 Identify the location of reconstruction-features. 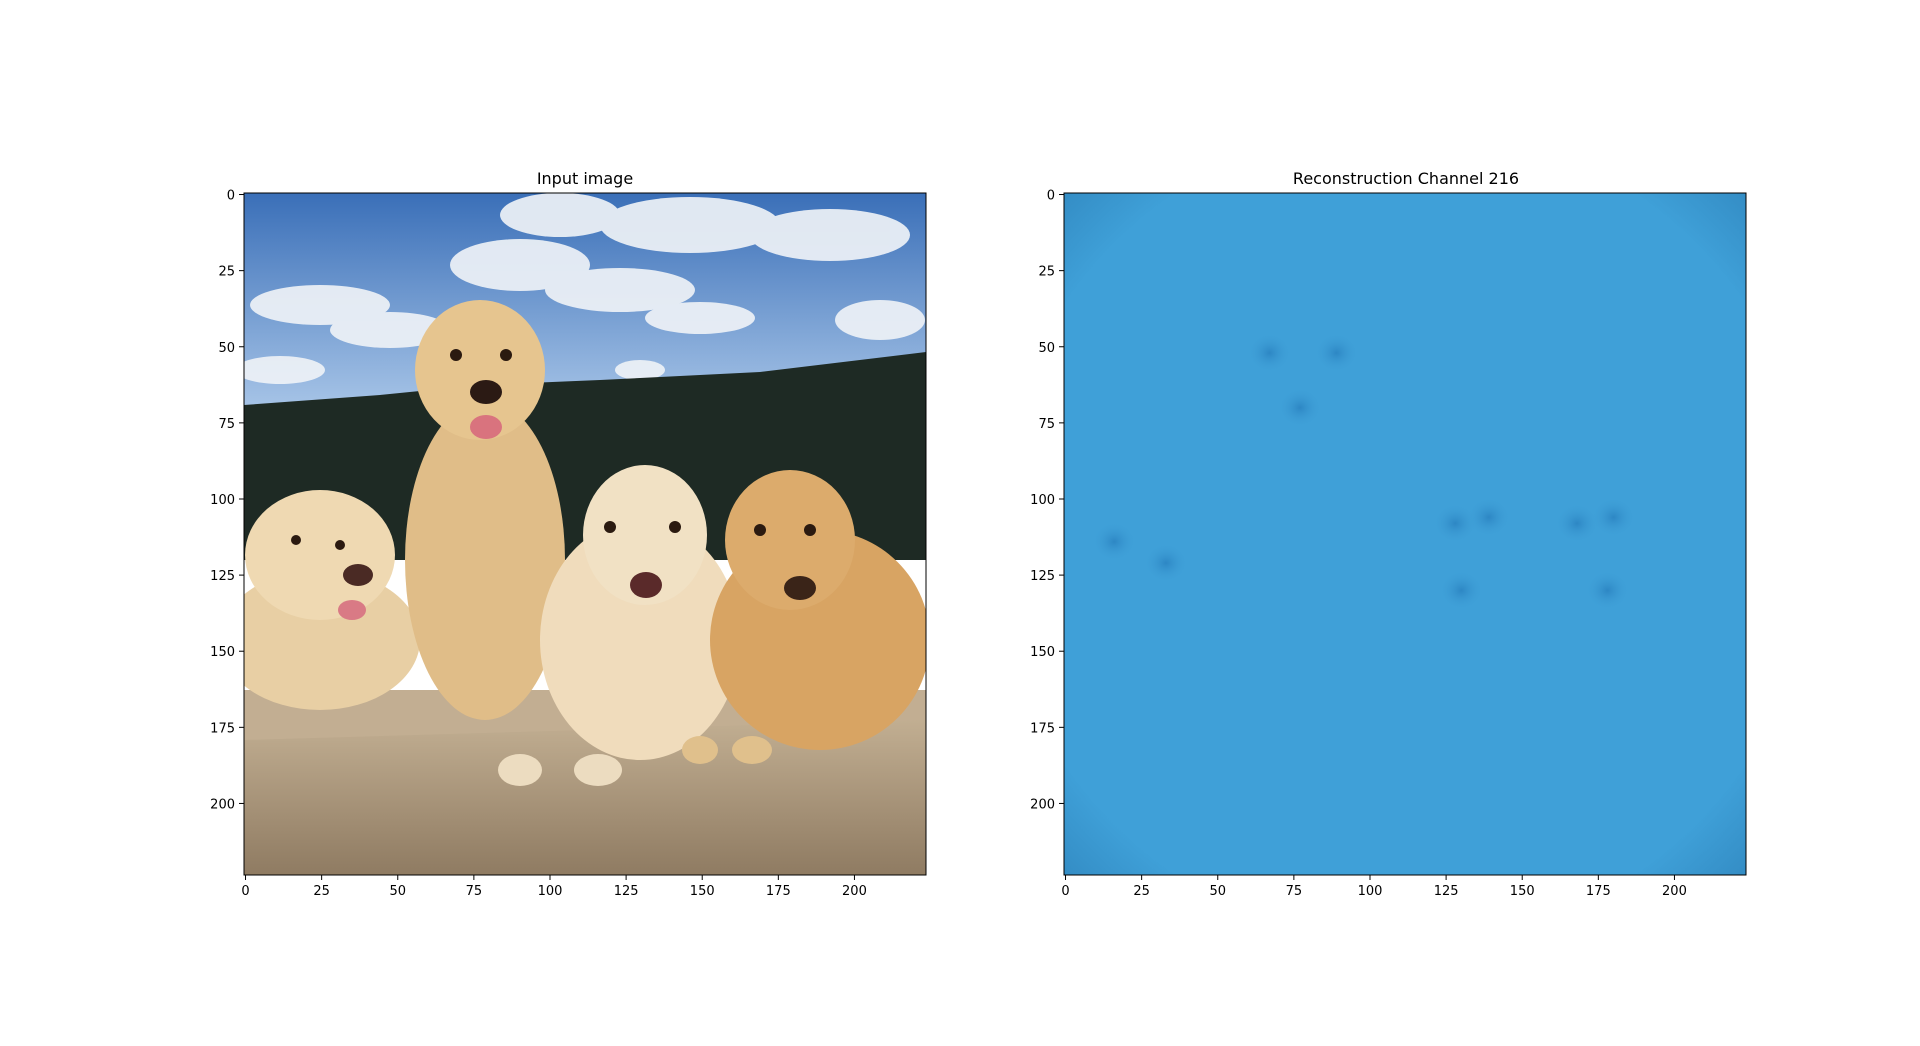
(1364, 471).